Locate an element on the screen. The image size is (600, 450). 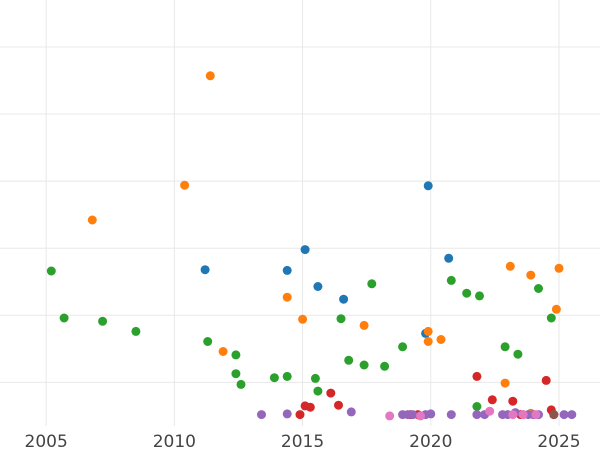
x-tick-label: 2020 is located at coordinates (430, 441).